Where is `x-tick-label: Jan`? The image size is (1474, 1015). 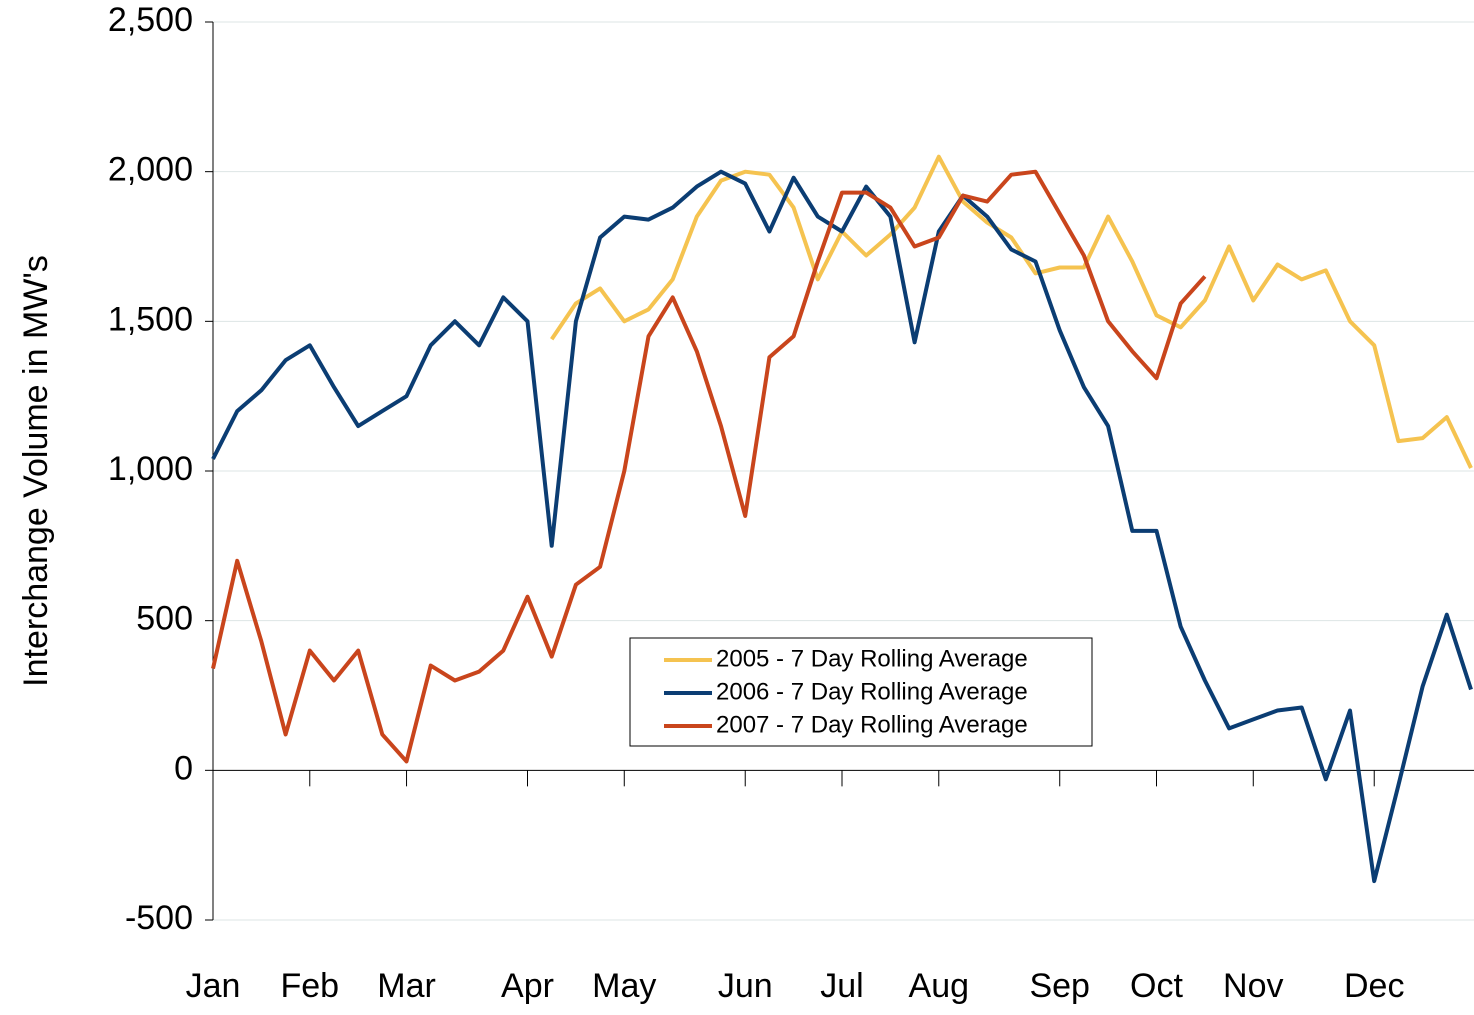 x-tick-label: Jan is located at coordinates (213, 986).